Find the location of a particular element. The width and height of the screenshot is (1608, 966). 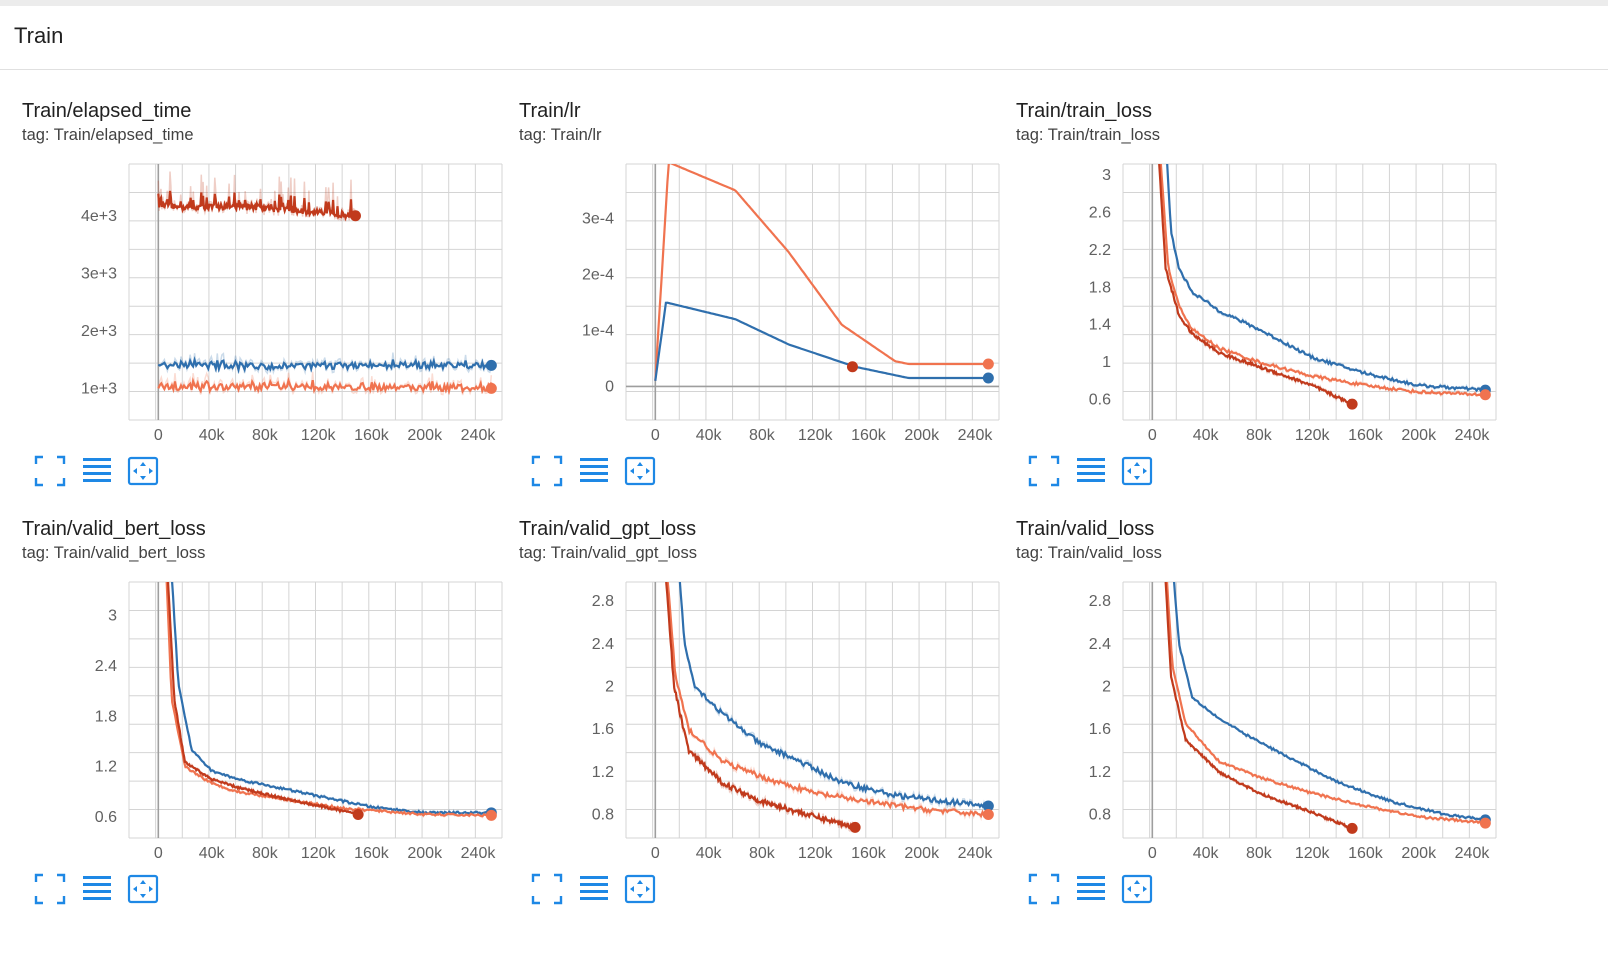

y-tick-label: 2.4 is located at coordinates (106, 666).